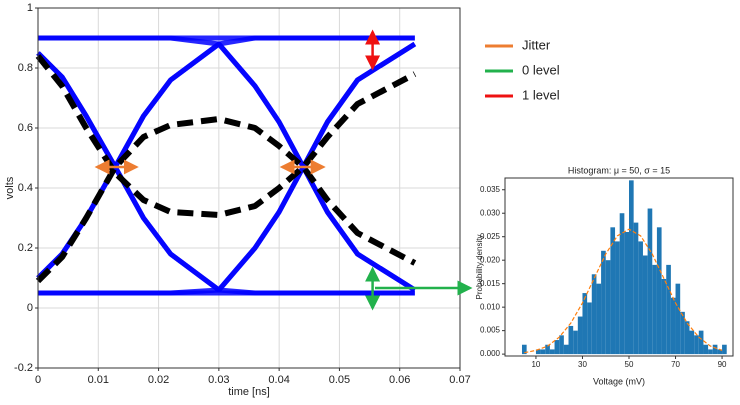  Describe the element at coordinates (490, 236) in the screenshot. I see `y-tick-label: 0.025` at that location.